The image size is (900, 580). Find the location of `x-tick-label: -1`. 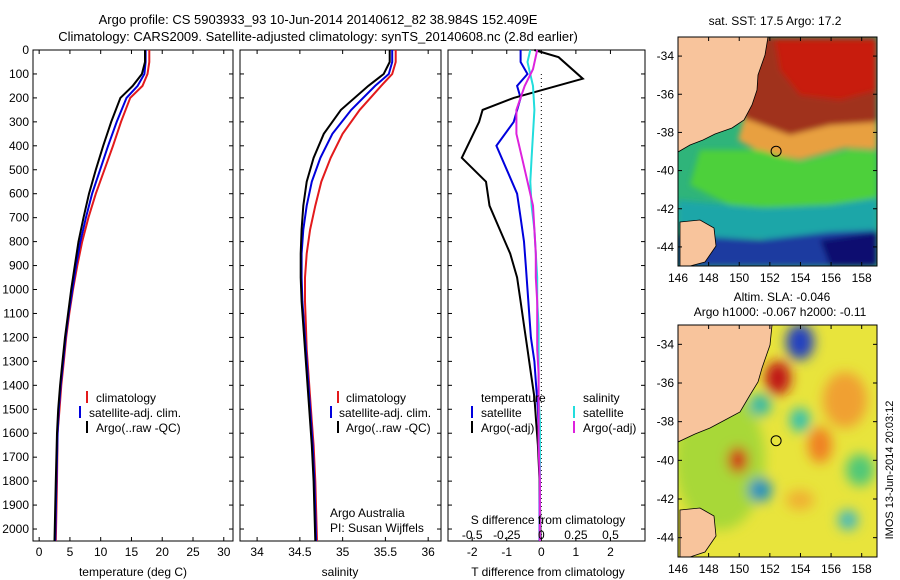

x-tick-label: -1 is located at coordinates (506, 552).